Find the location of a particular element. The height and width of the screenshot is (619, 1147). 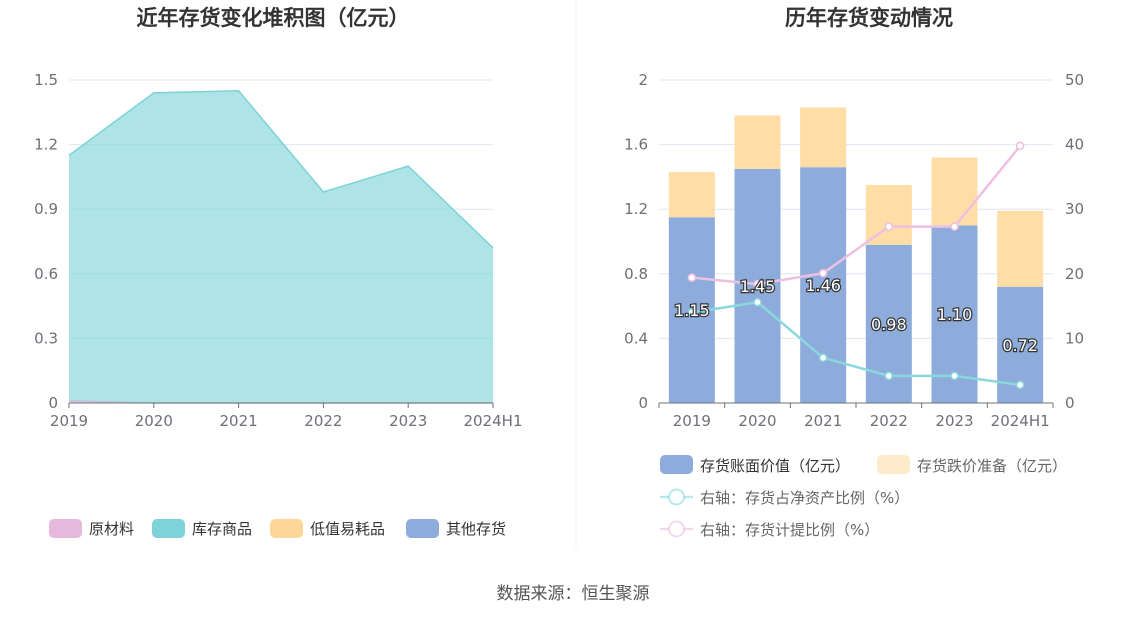

right-legend-item: 存货账面价值（亿元） is located at coordinates (755, 465).